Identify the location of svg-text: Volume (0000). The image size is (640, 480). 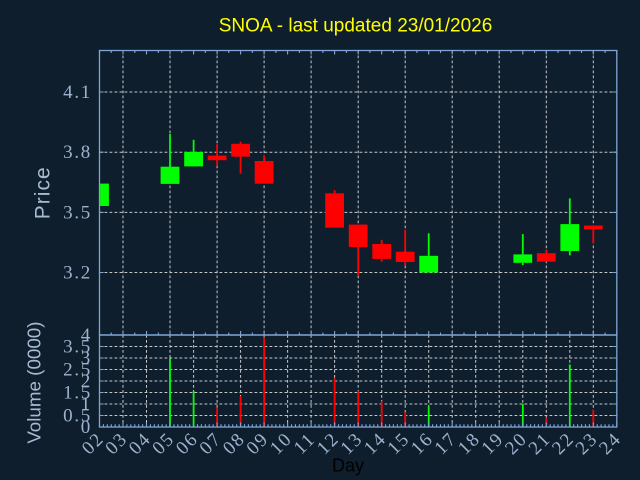
(34, 383).